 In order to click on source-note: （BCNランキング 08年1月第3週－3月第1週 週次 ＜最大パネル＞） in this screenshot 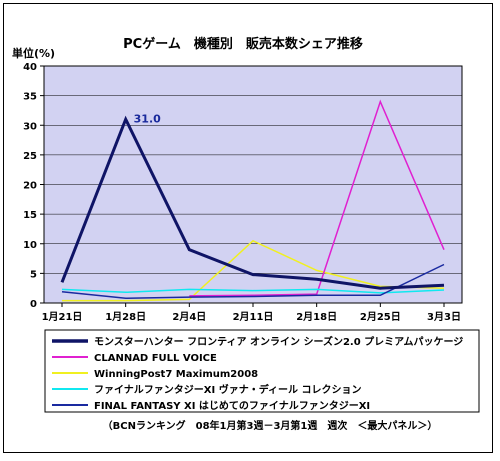, I will do `click(270, 425)`.